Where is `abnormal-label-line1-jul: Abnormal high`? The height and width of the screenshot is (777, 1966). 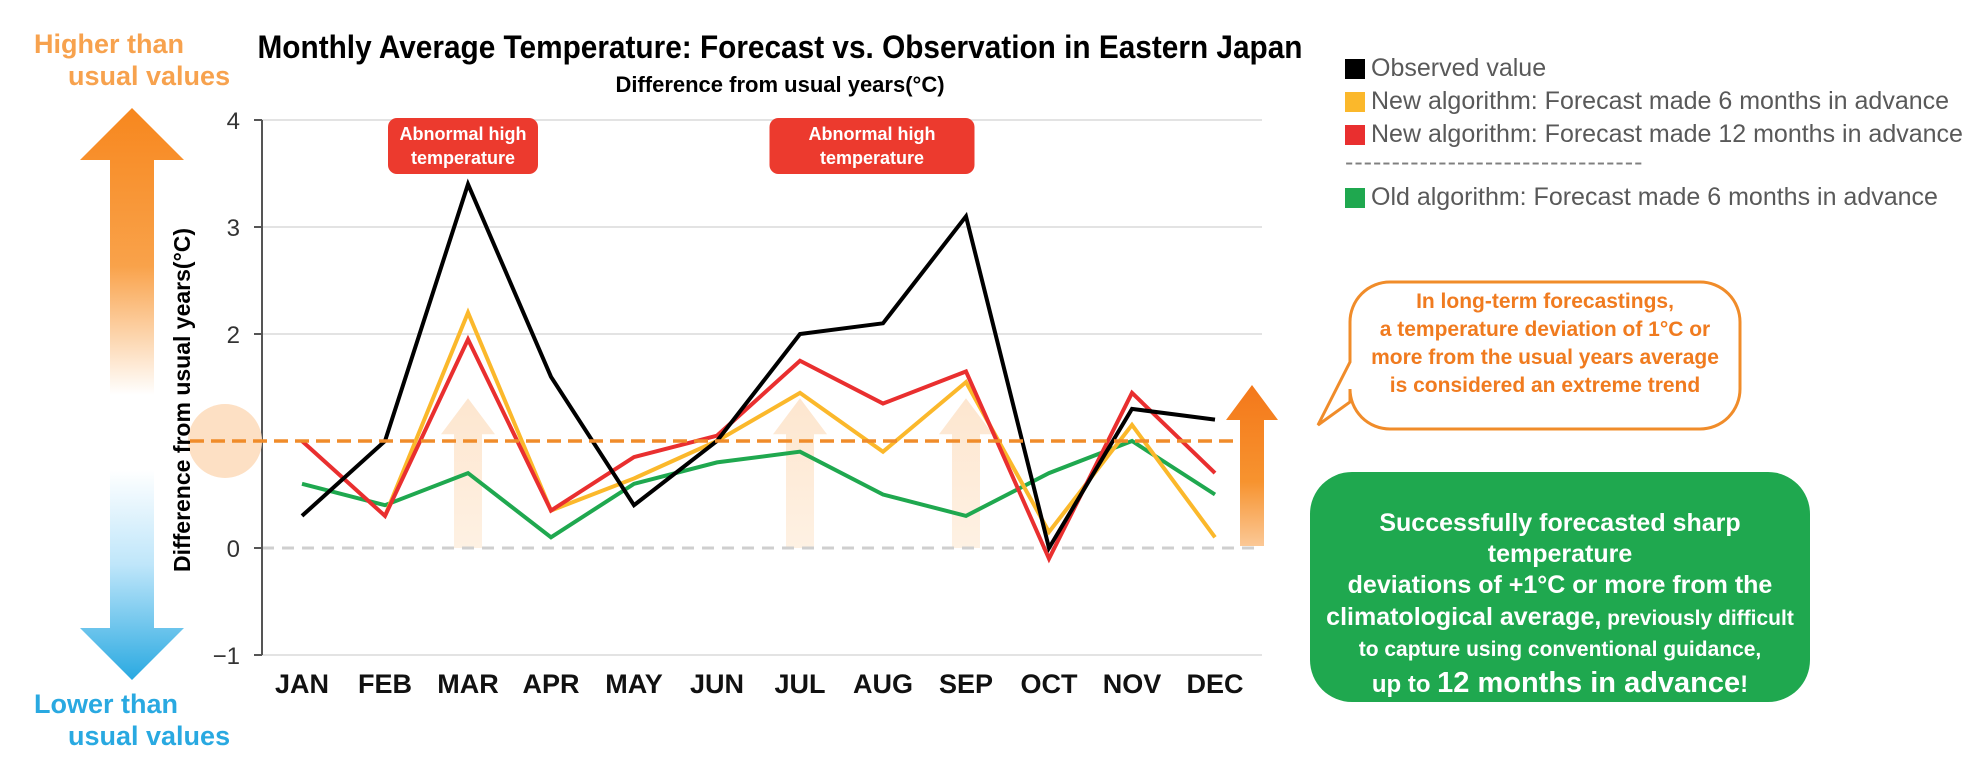
abnormal-label-line1-jul: Abnormal high is located at coordinates (872, 134).